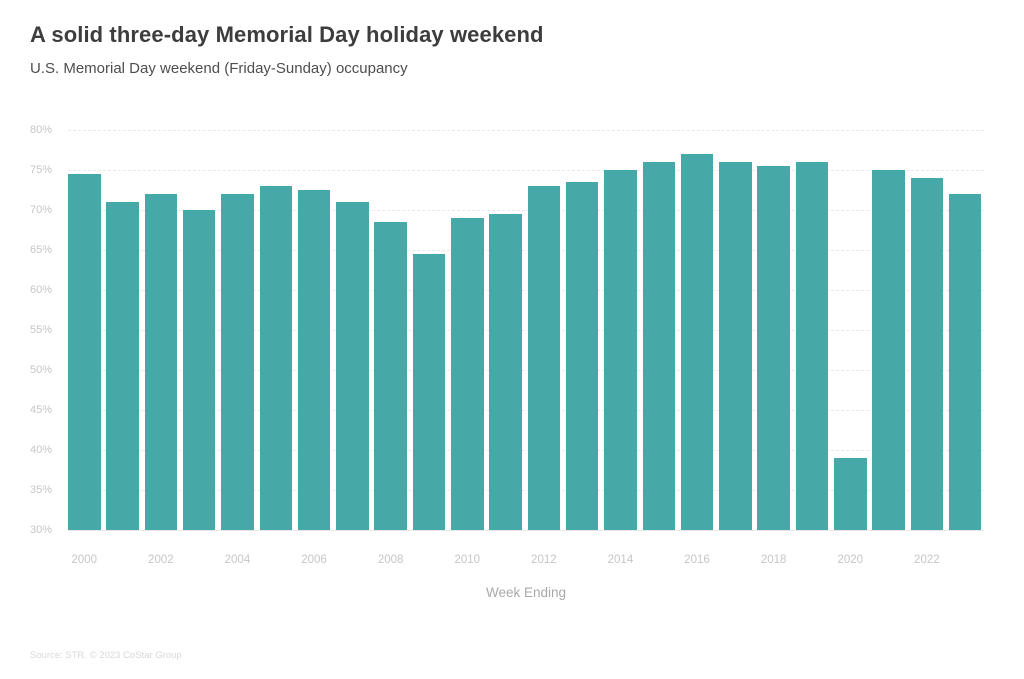  What do you see at coordinates (544, 358) in the screenshot?
I see `bar-2012` at bounding box center [544, 358].